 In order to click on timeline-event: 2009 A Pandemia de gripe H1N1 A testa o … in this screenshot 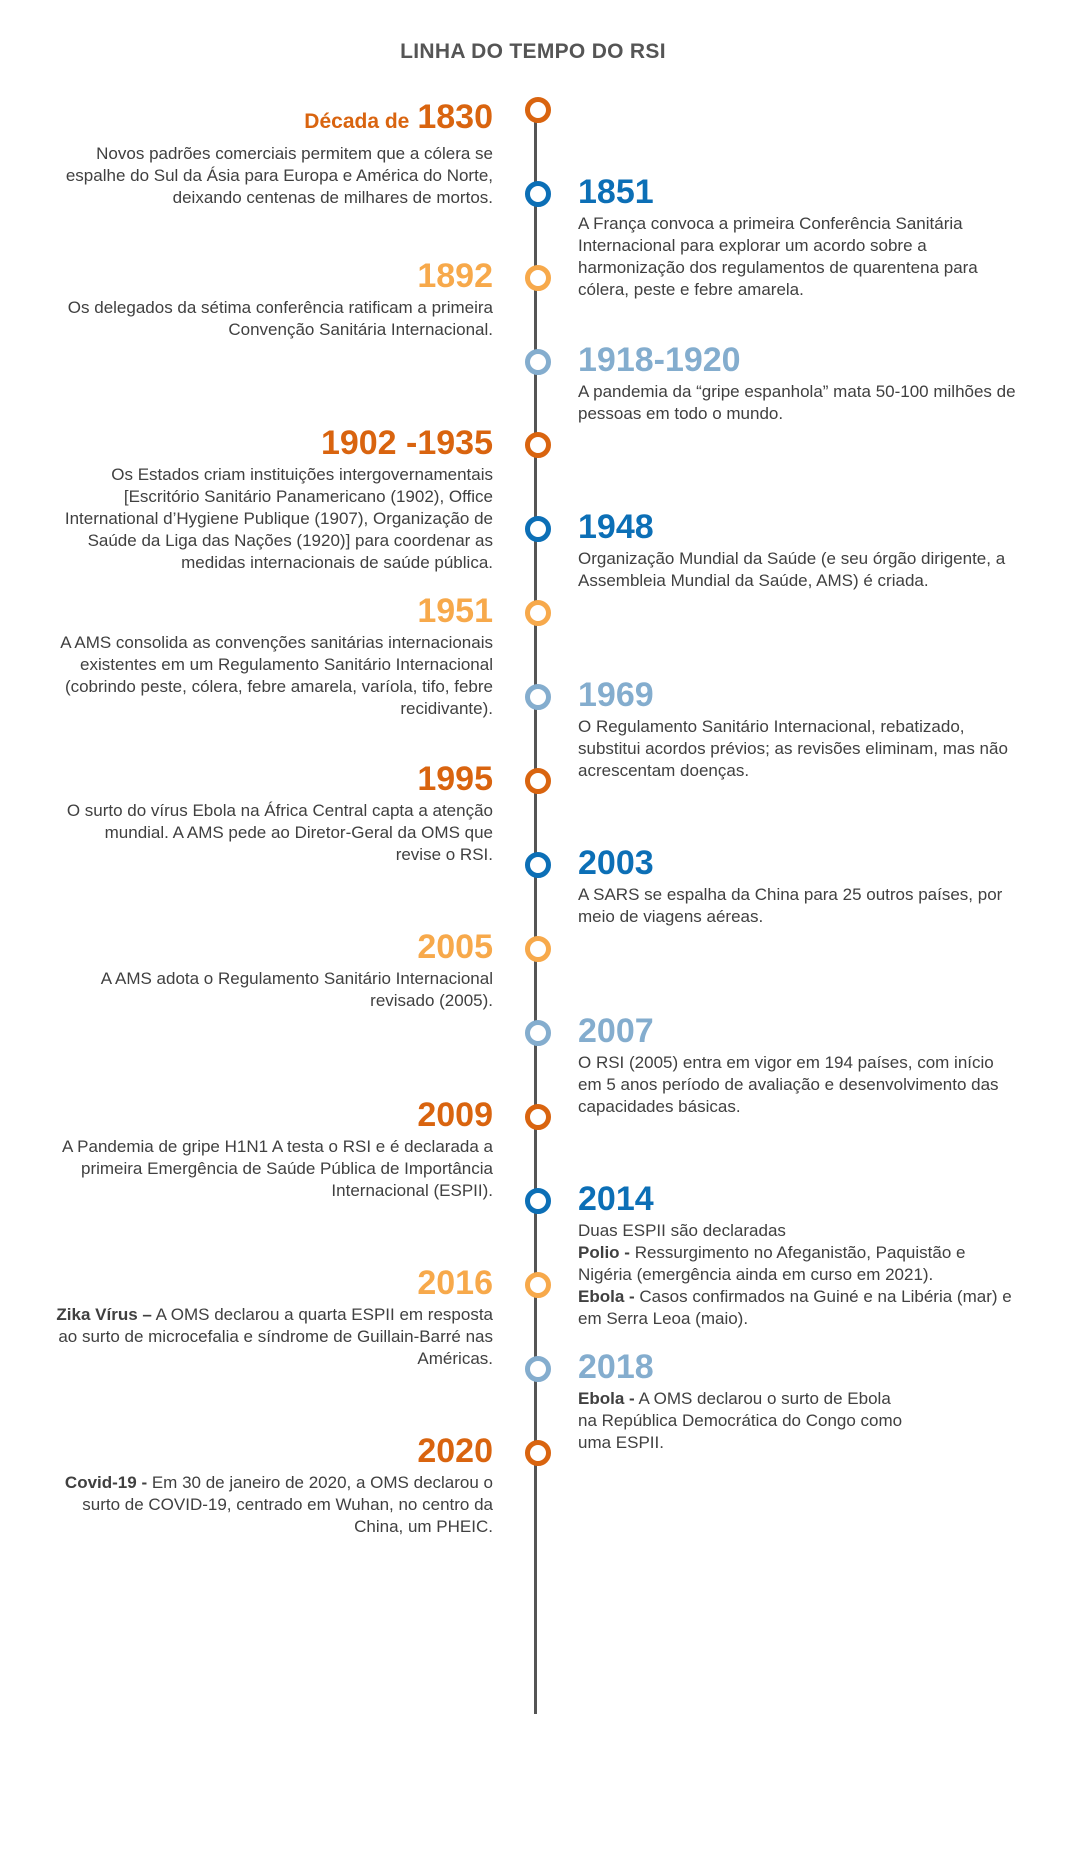, I will do `click(274, 1149)`.